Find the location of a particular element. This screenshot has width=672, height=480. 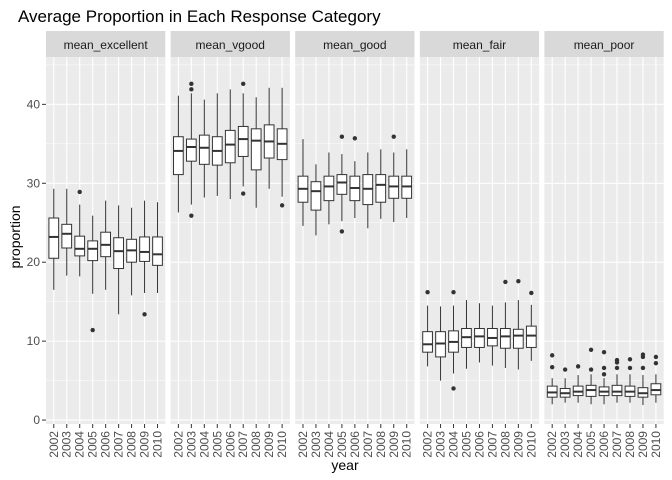

y-axis-title: proportion is located at coordinates (15, 236).